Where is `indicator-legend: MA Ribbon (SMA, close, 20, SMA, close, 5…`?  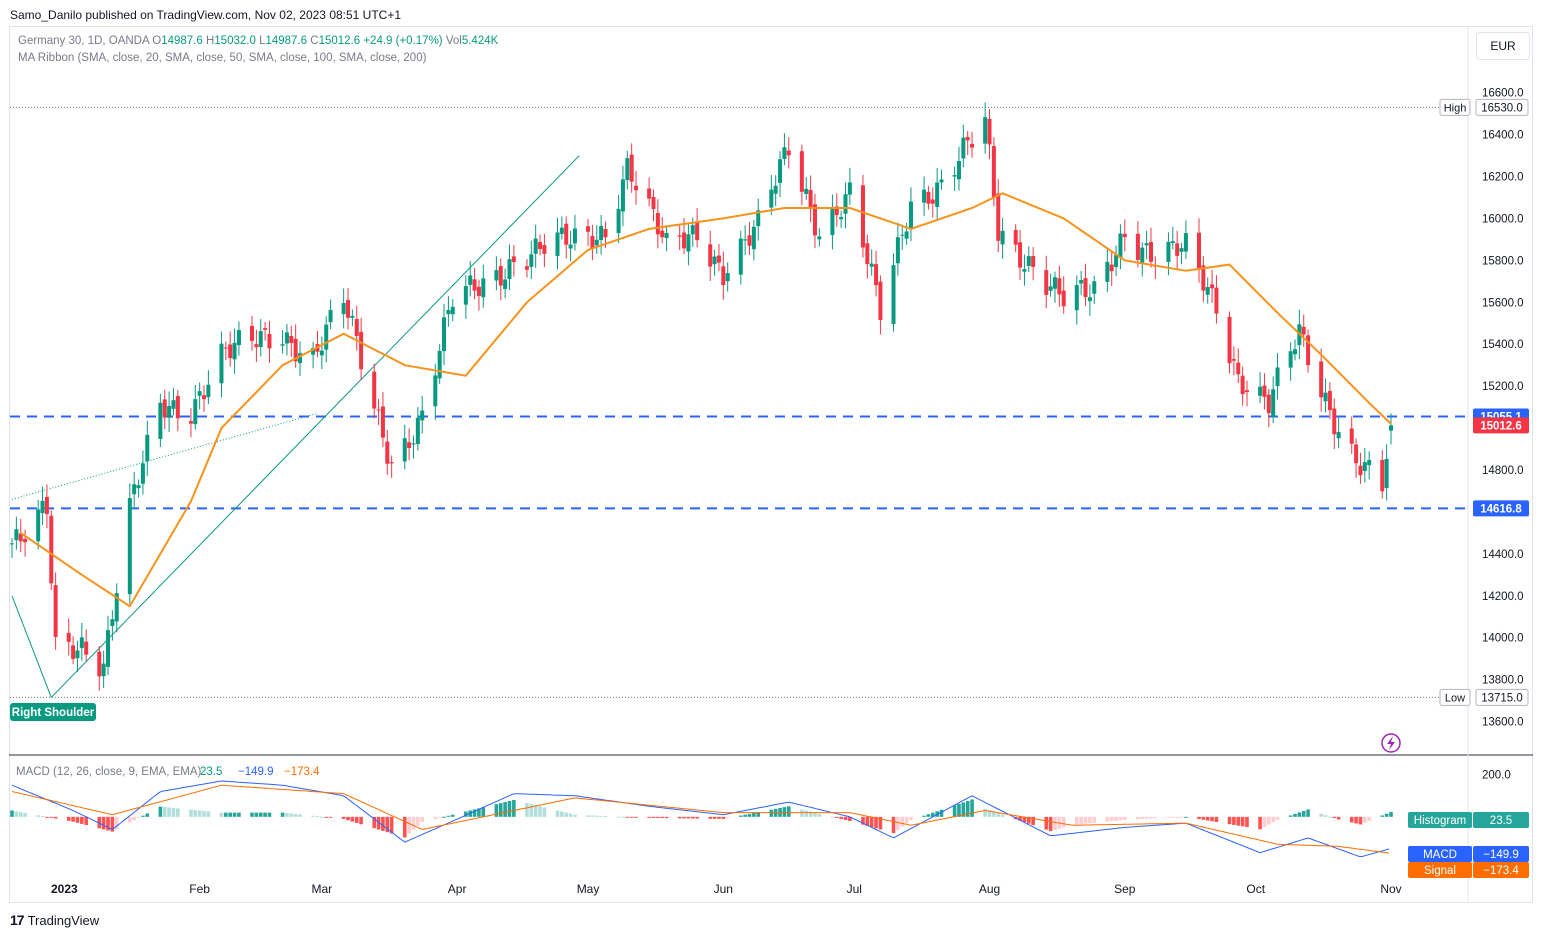
indicator-legend: MA Ribbon (SMA, close, 20, SMA, close, 5… is located at coordinates (222, 58).